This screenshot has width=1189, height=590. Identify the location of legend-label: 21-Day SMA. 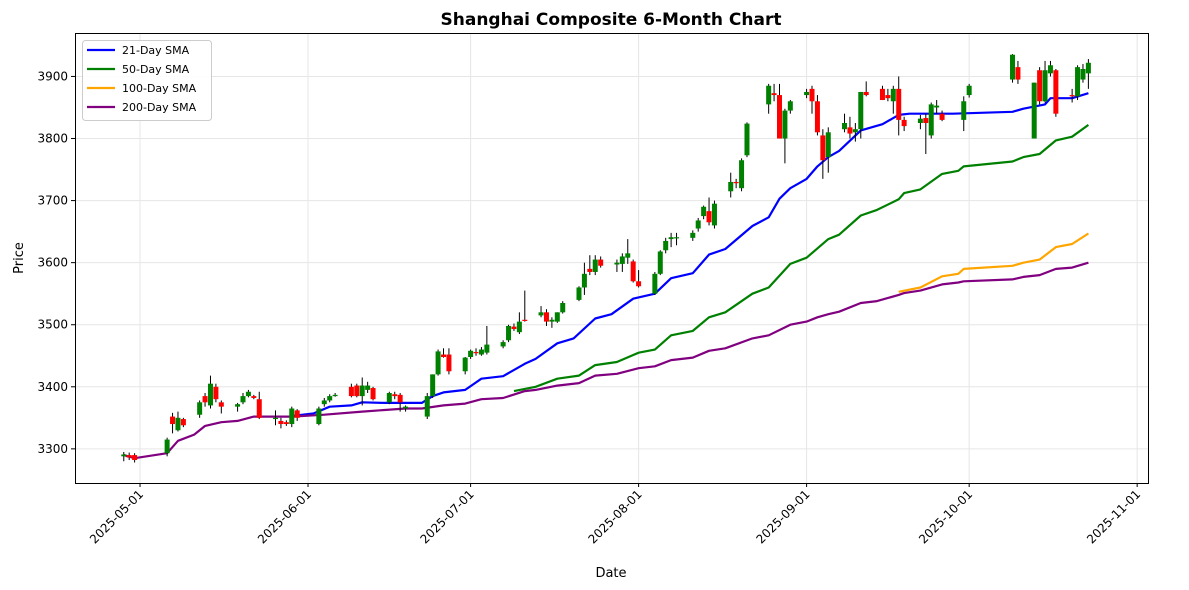
(156, 50).